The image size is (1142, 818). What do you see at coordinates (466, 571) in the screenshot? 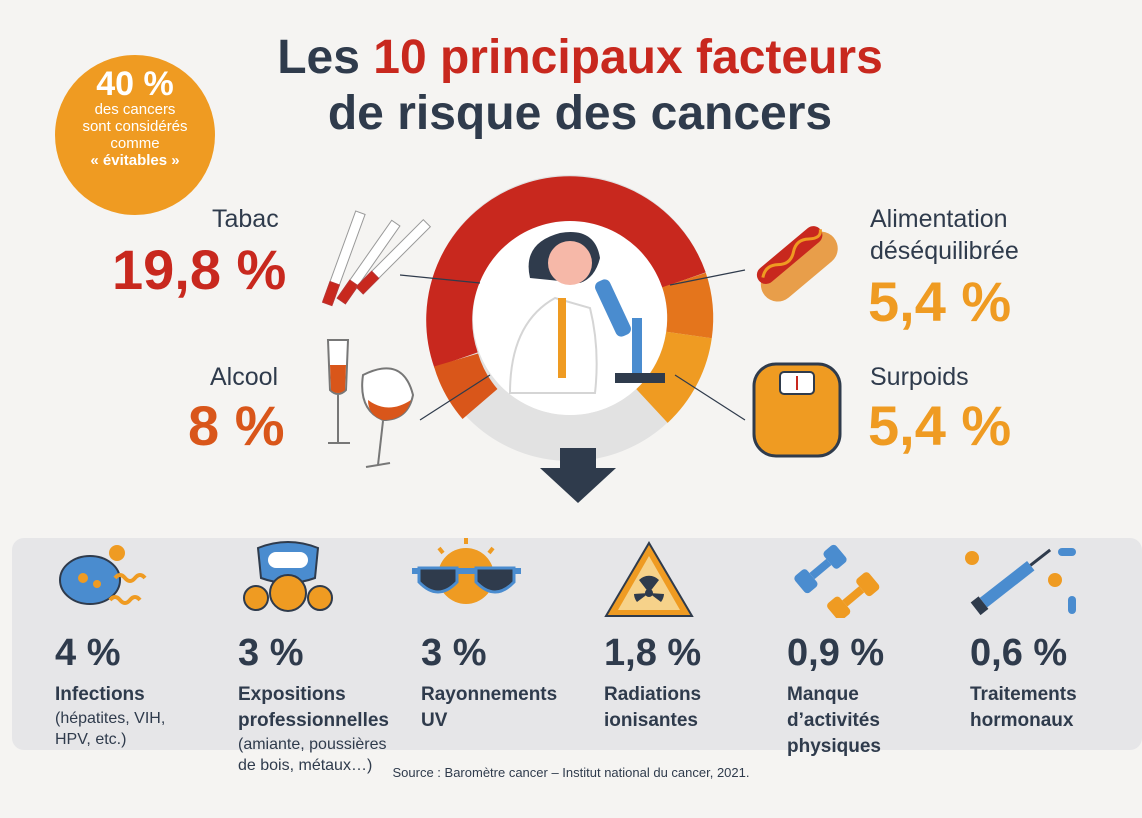
I see `sun-sunglasses-icon` at bounding box center [466, 571].